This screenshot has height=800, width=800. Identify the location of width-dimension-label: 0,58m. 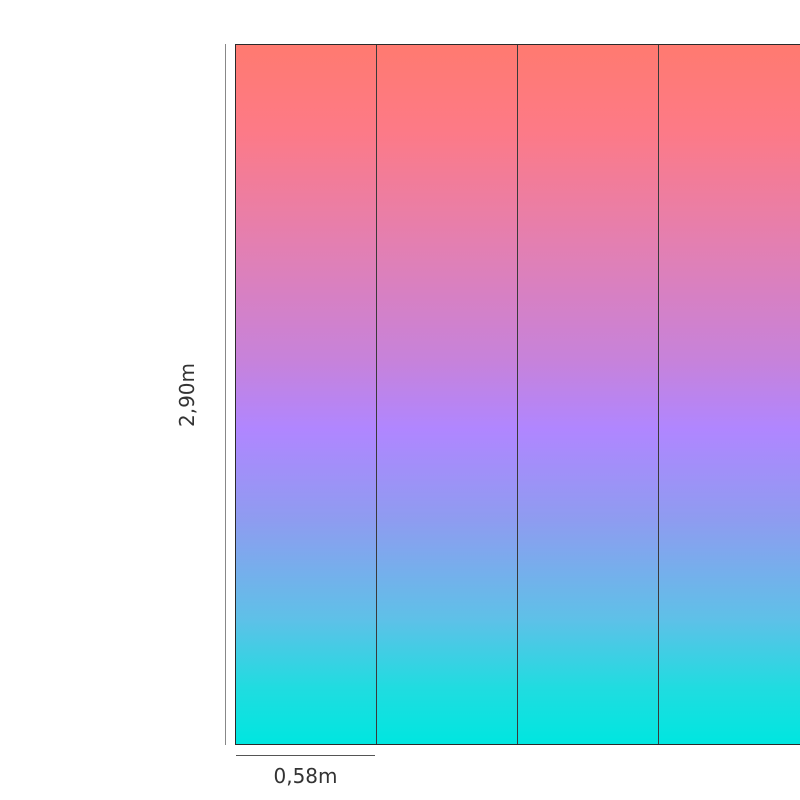
(305, 776).